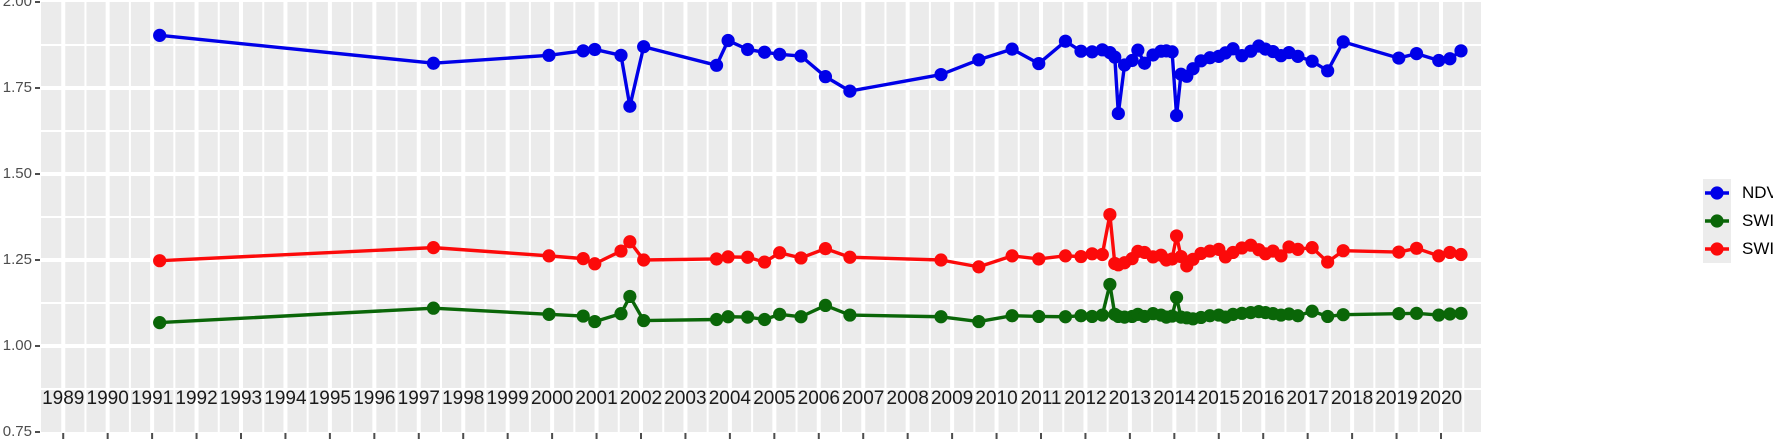 This screenshot has width=1773, height=442. What do you see at coordinates (17, 173) in the screenshot?
I see `y-axis-tick-label: 1.50` at bounding box center [17, 173].